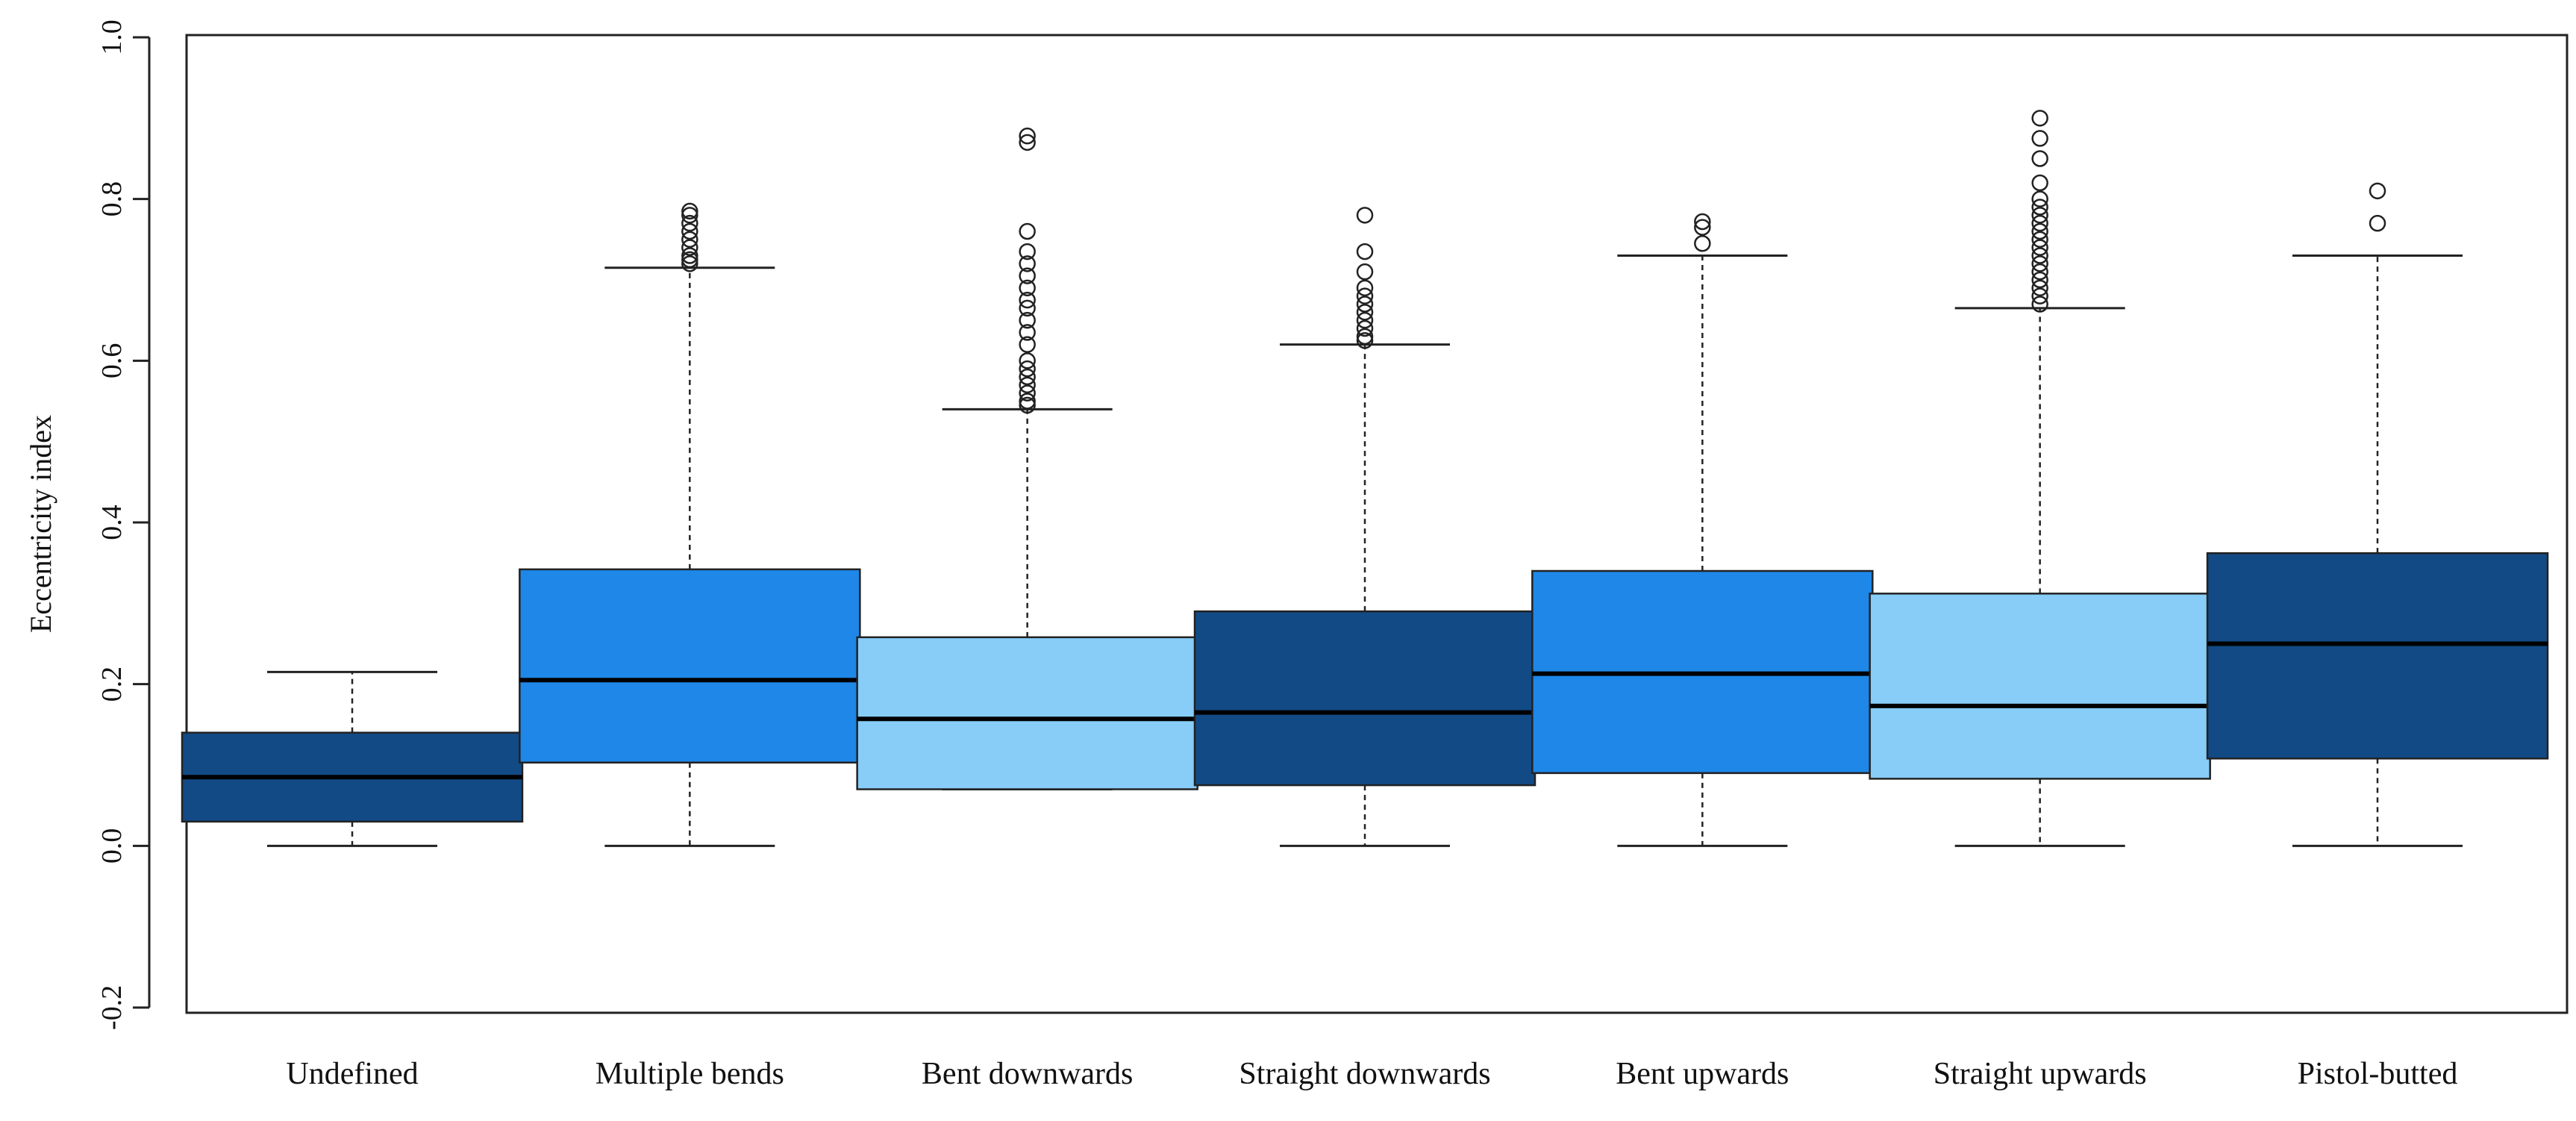 This screenshot has height=1121, width=2576. What do you see at coordinates (112, 1007) in the screenshot?
I see `y-tick-label: -0.2` at bounding box center [112, 1007].